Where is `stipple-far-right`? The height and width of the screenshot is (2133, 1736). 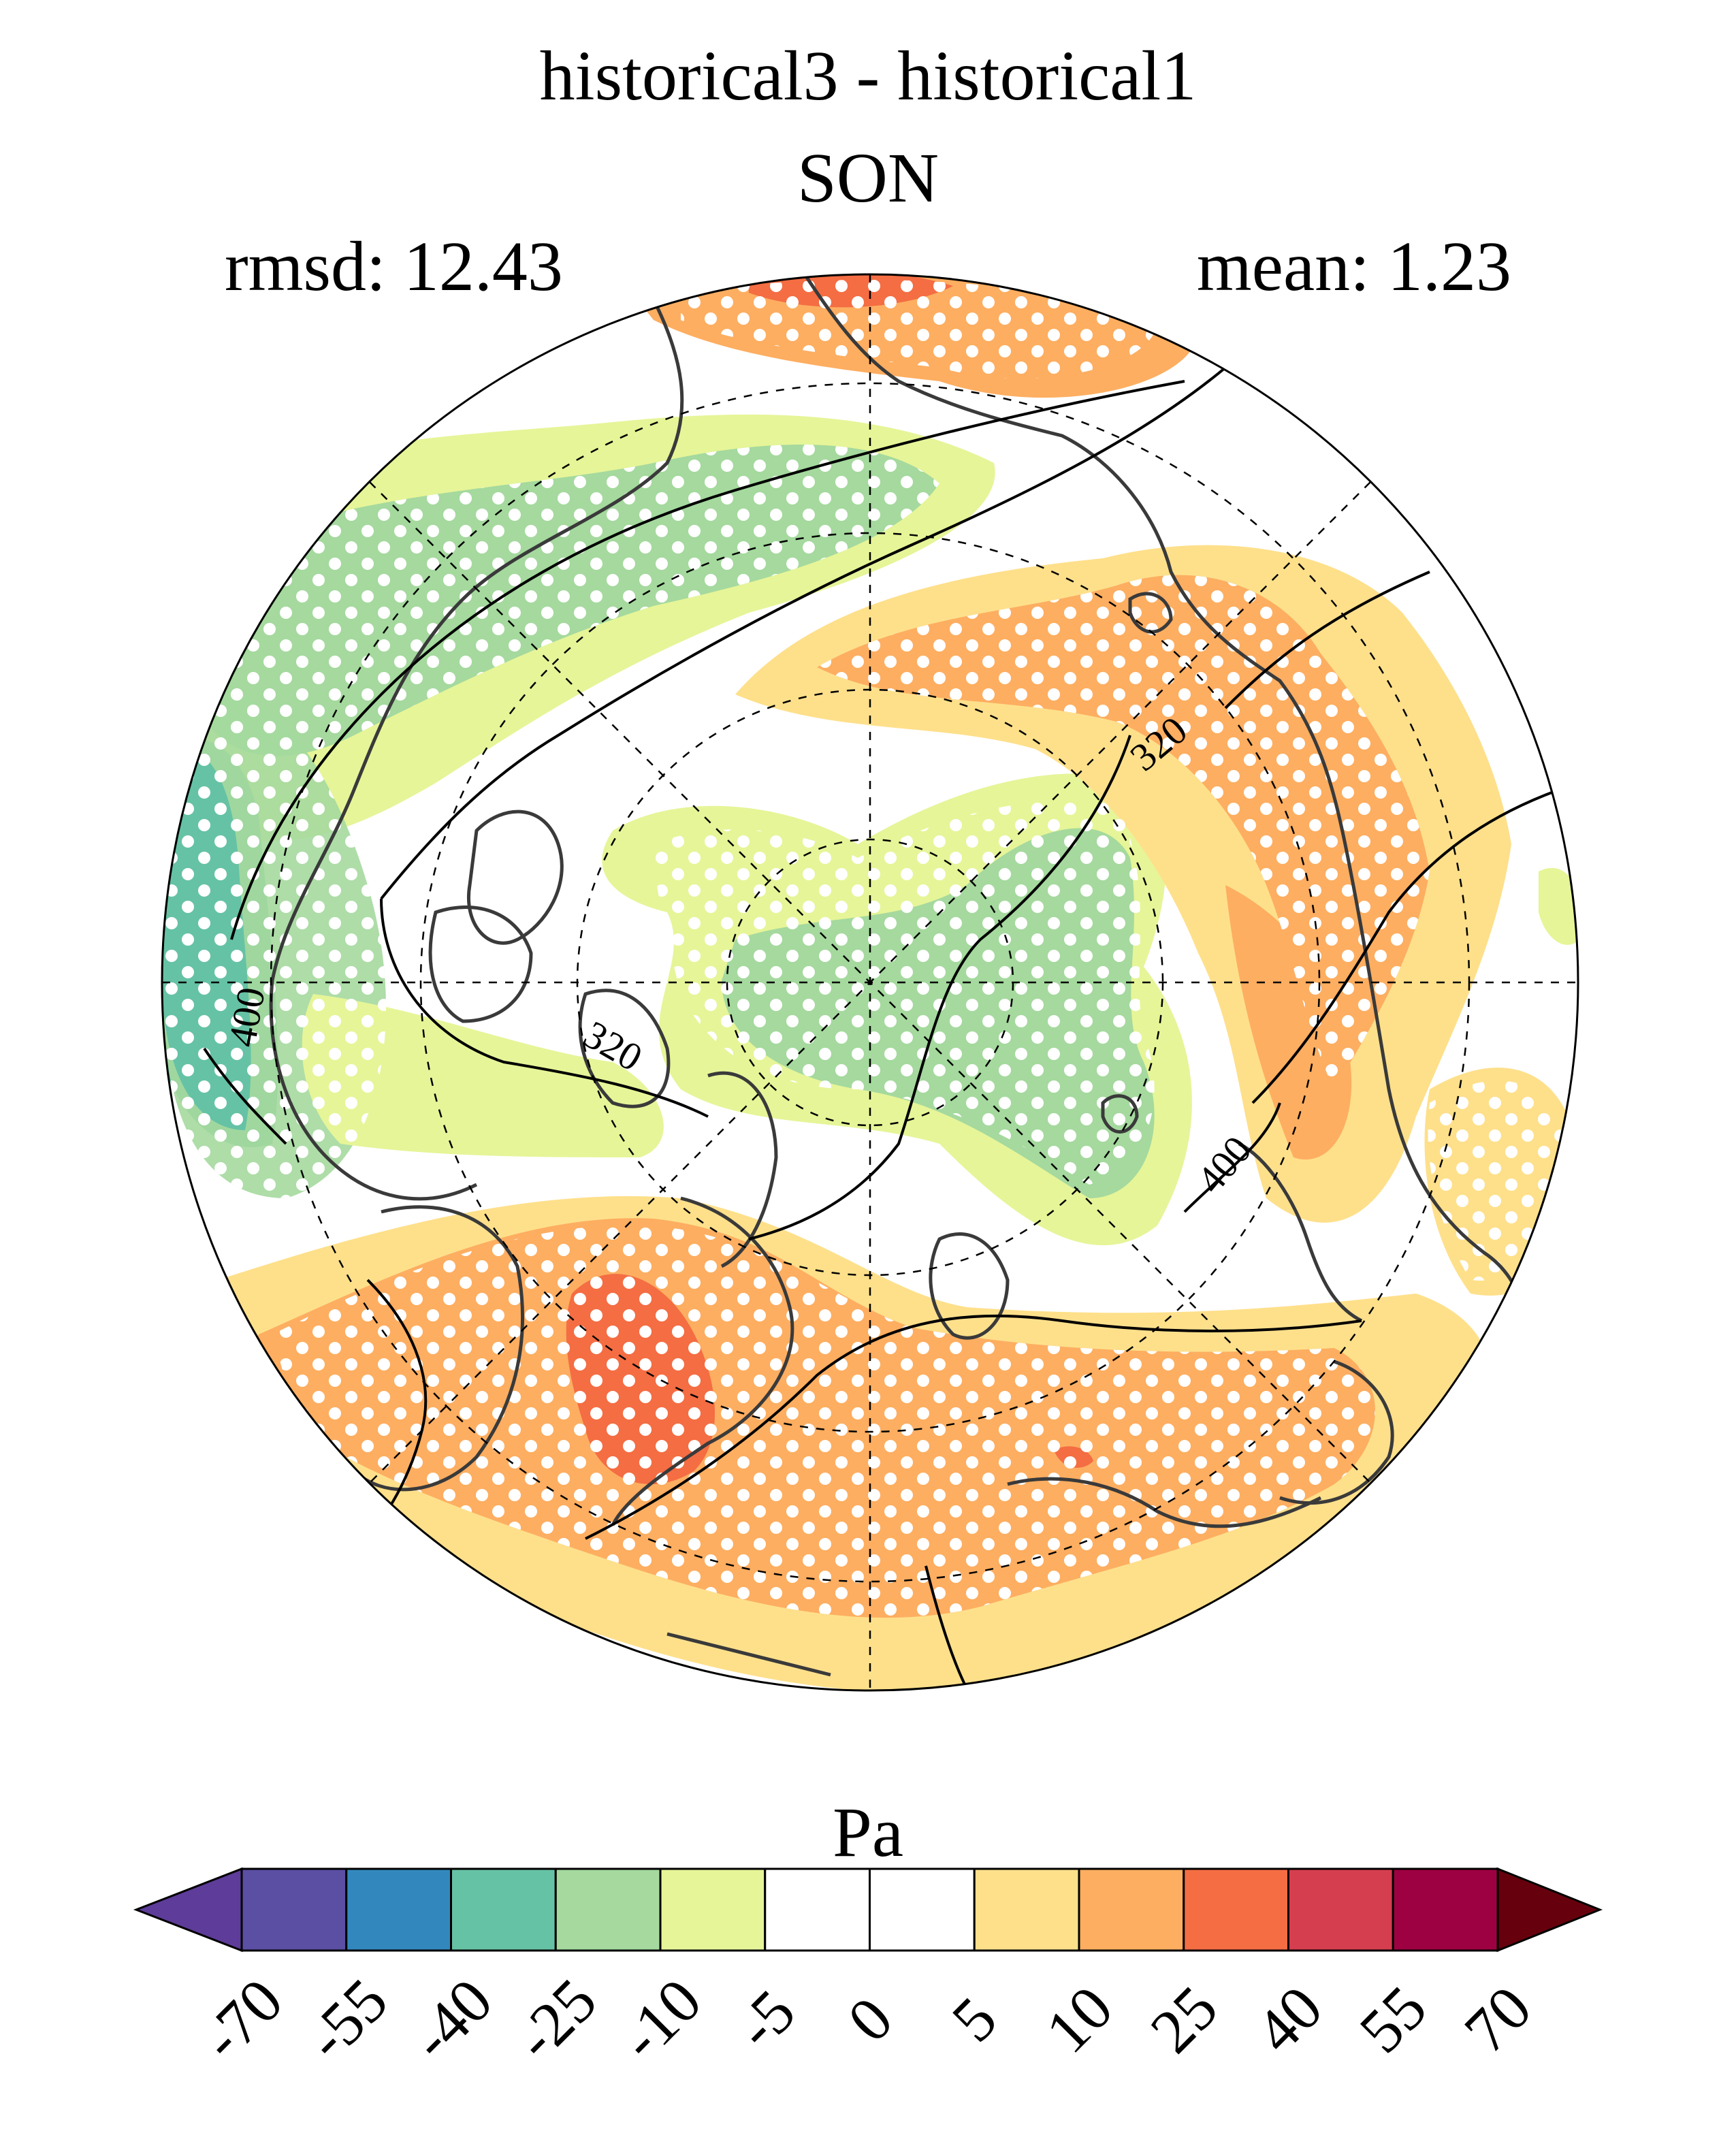
stipple-far-right is located at coordinates (1497, 1181).